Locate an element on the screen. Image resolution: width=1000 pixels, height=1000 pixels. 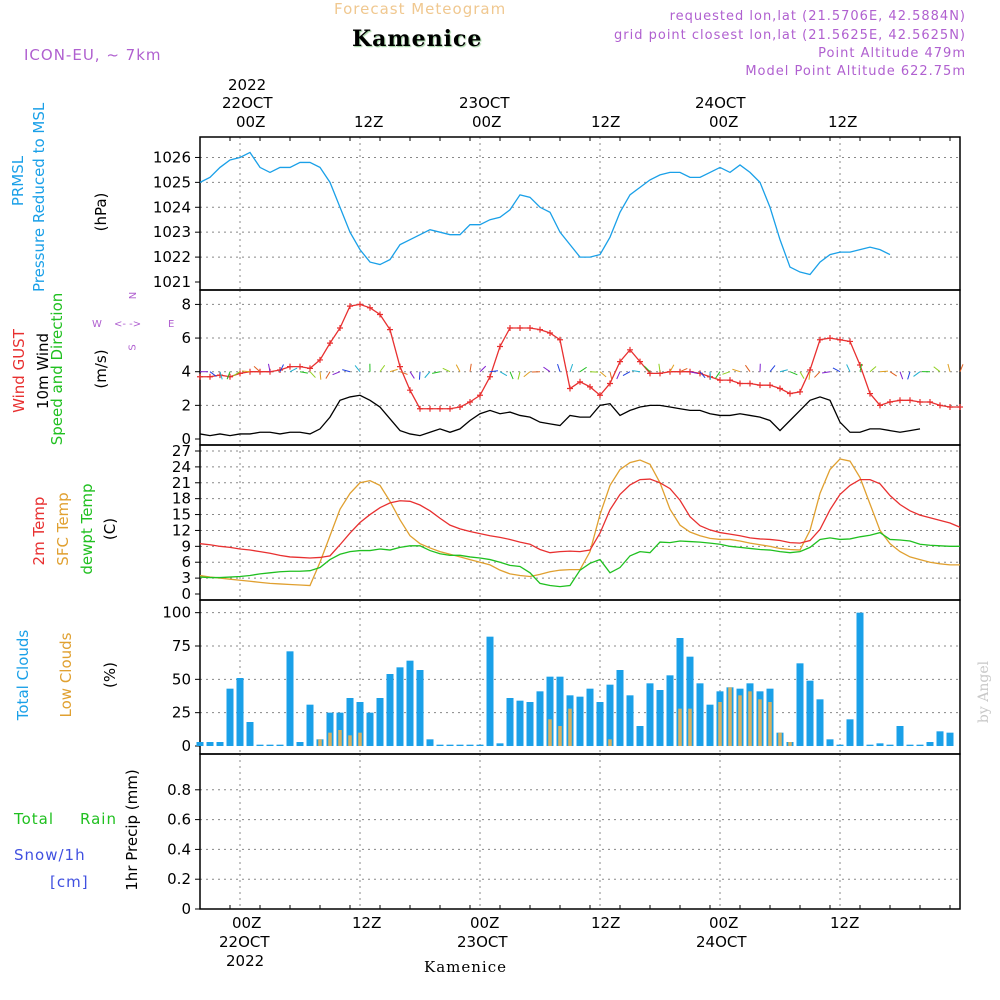
clouds-ytick-label-4: 100 is located at coordinates (176, 613).